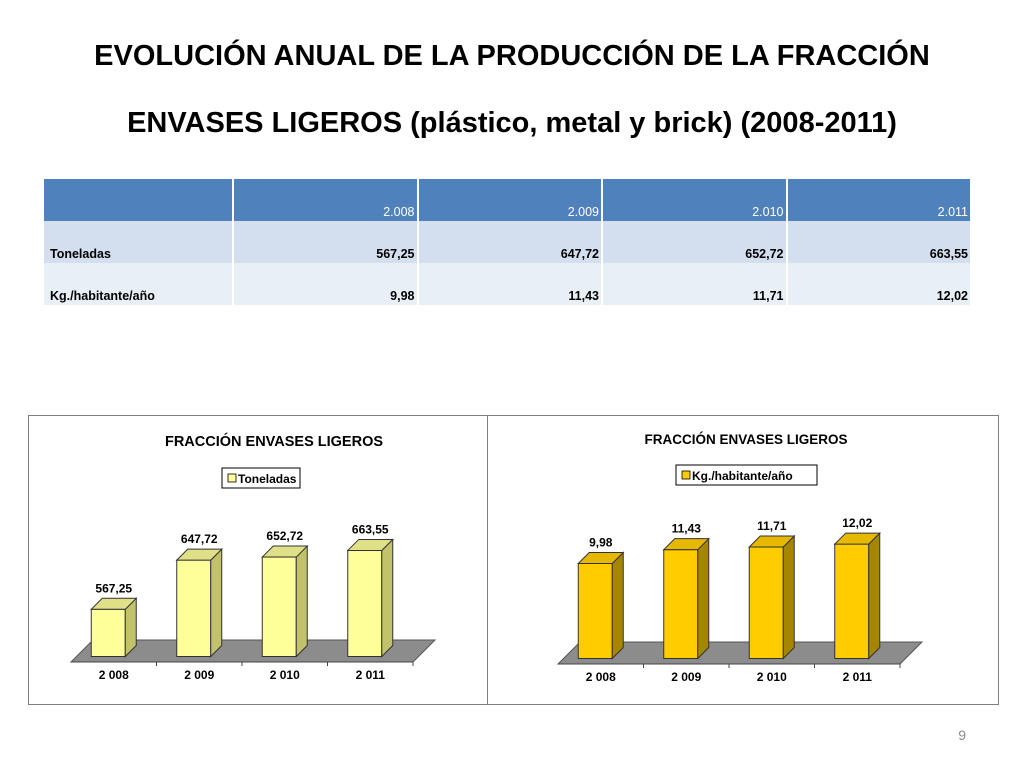 The height and width of the screenshot is (768, 1024). I want to click on data-label: 663,55, so click(370, 529).